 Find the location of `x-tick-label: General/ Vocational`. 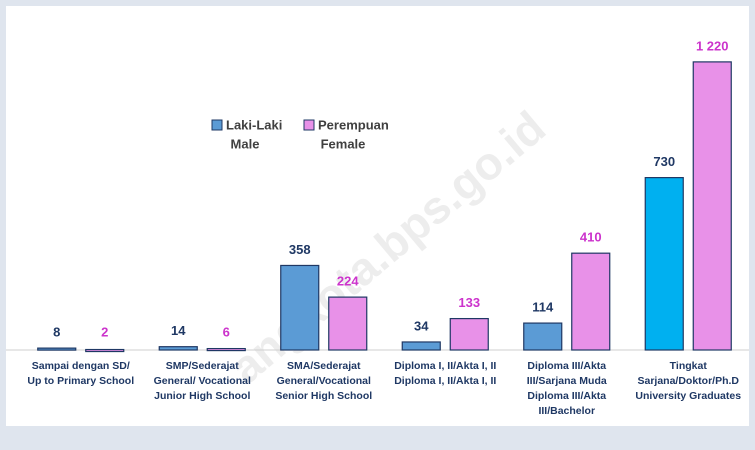

x-tick-label: General/ Vocational is located at coordinates (202, 381).